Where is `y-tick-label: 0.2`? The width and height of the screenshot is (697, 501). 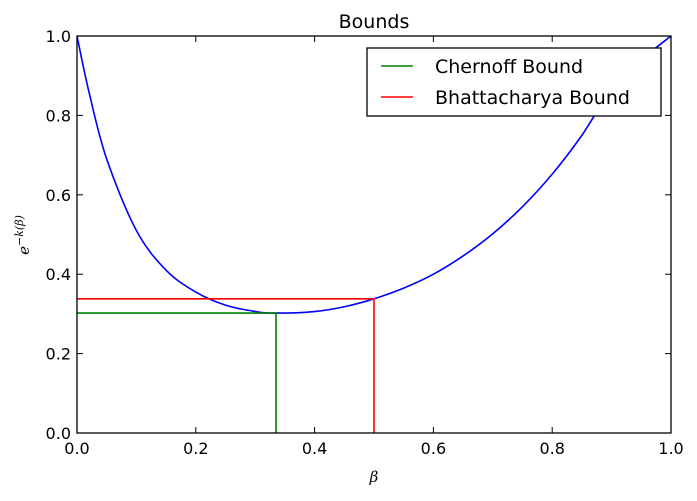
y-tick-label: 0.2 is located at coordinates (58, 354).